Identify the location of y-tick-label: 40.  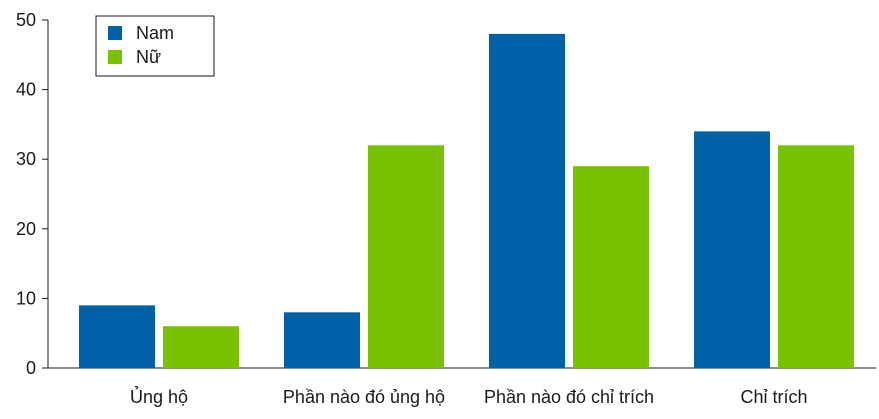
(26, 90).